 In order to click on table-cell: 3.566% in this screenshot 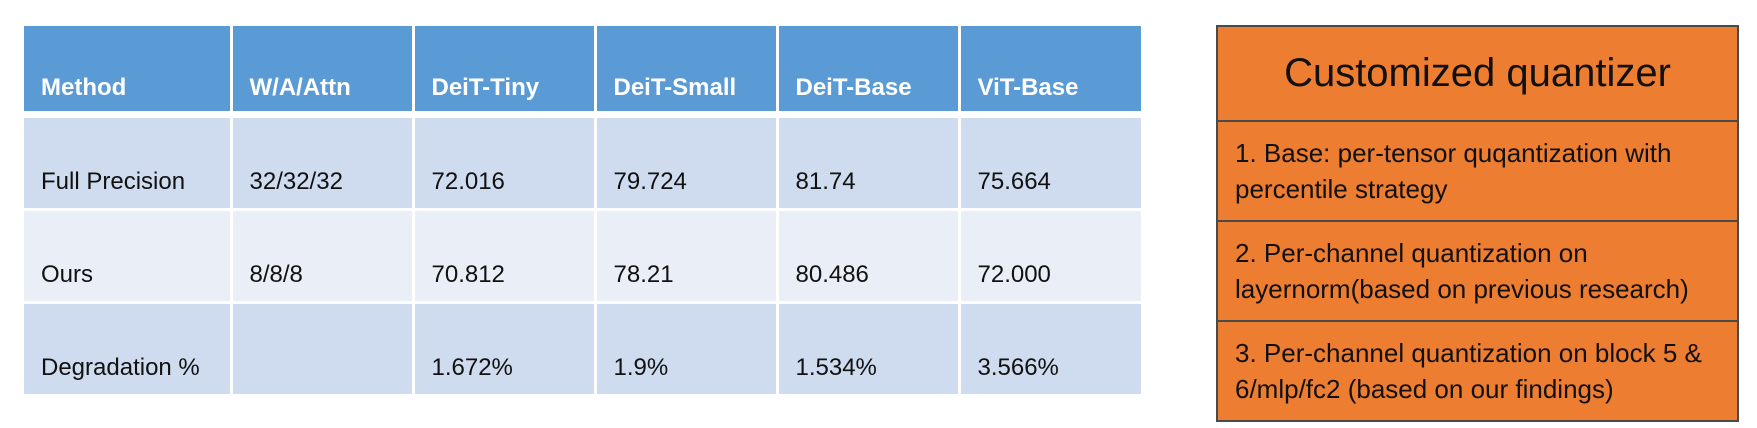, I will do `click(1050, 348)`.